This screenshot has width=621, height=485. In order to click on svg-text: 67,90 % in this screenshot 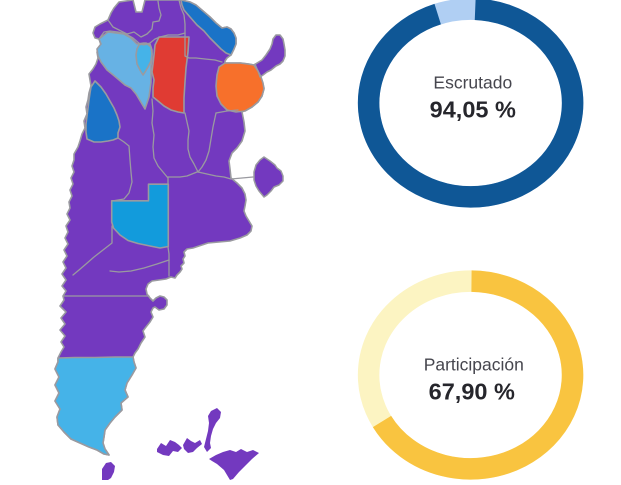, I will do `click(472, 392)`.